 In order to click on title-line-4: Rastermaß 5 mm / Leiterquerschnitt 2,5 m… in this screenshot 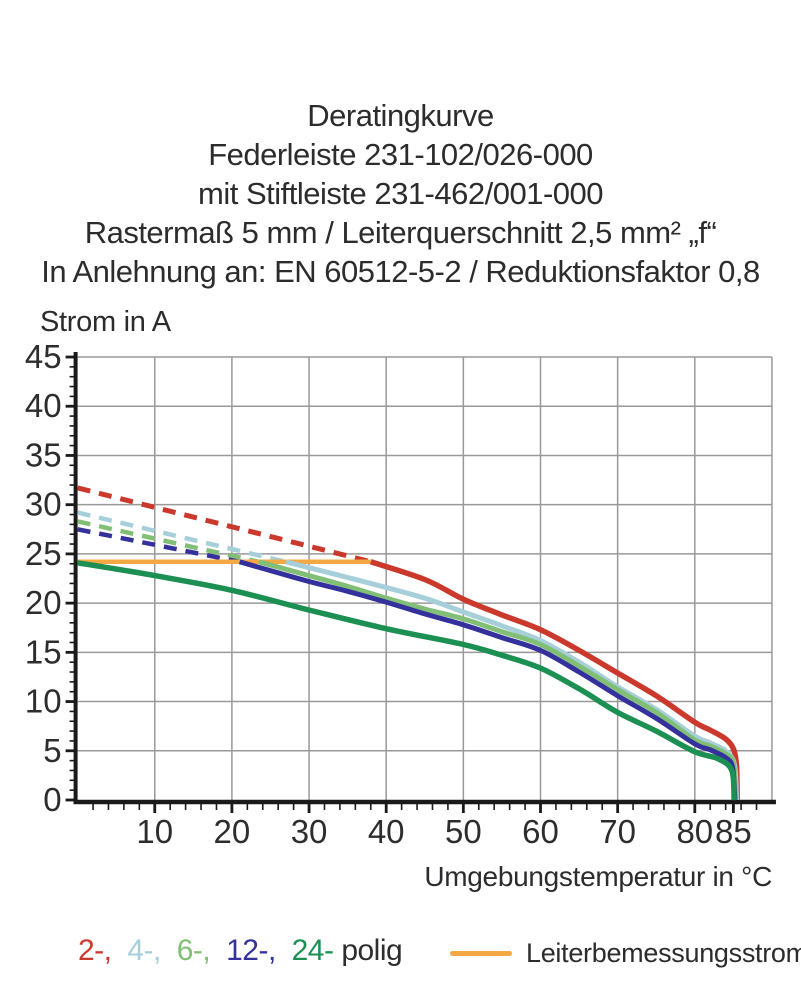, I will do `click(400, 232)`.